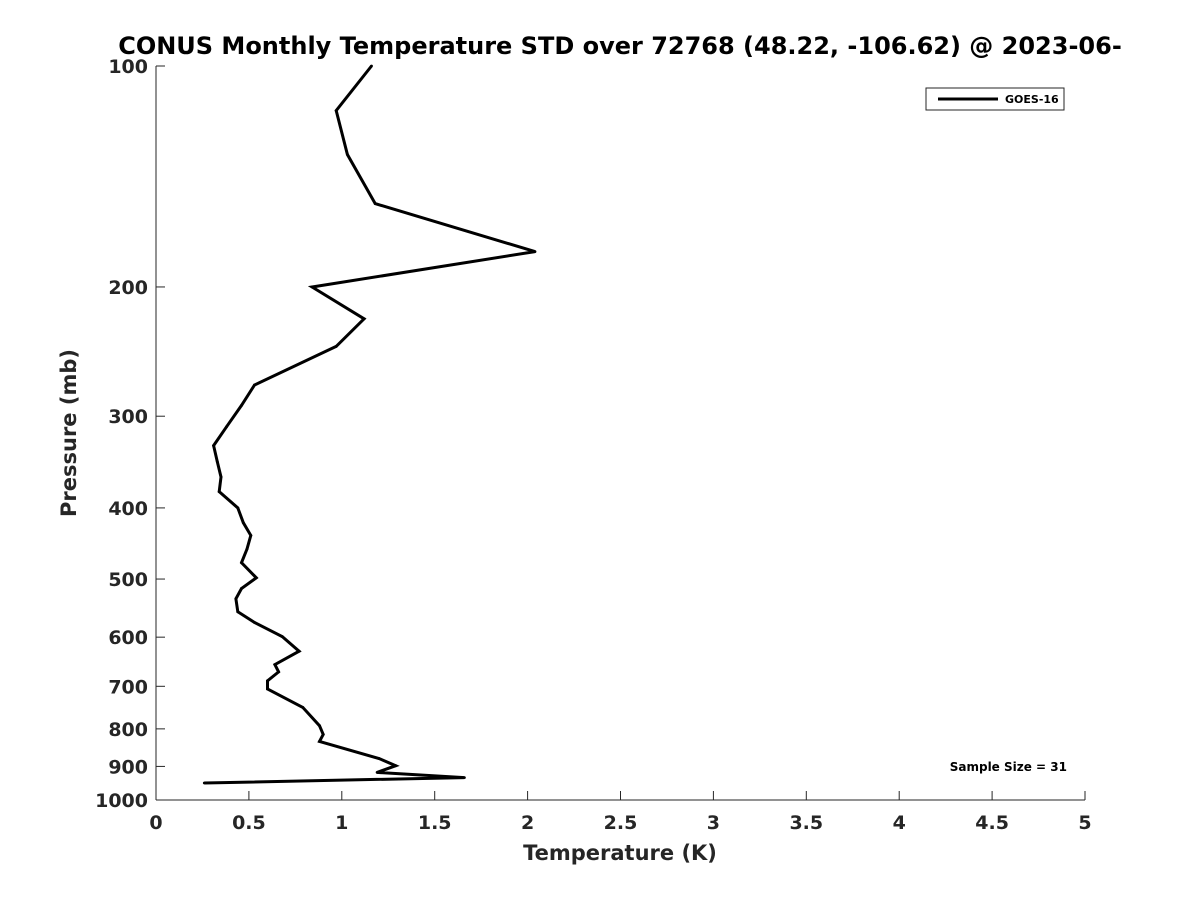  Describe the element at coordinates (128, 580) in the screenshot. I see `y-tick-label: 500` at that location.